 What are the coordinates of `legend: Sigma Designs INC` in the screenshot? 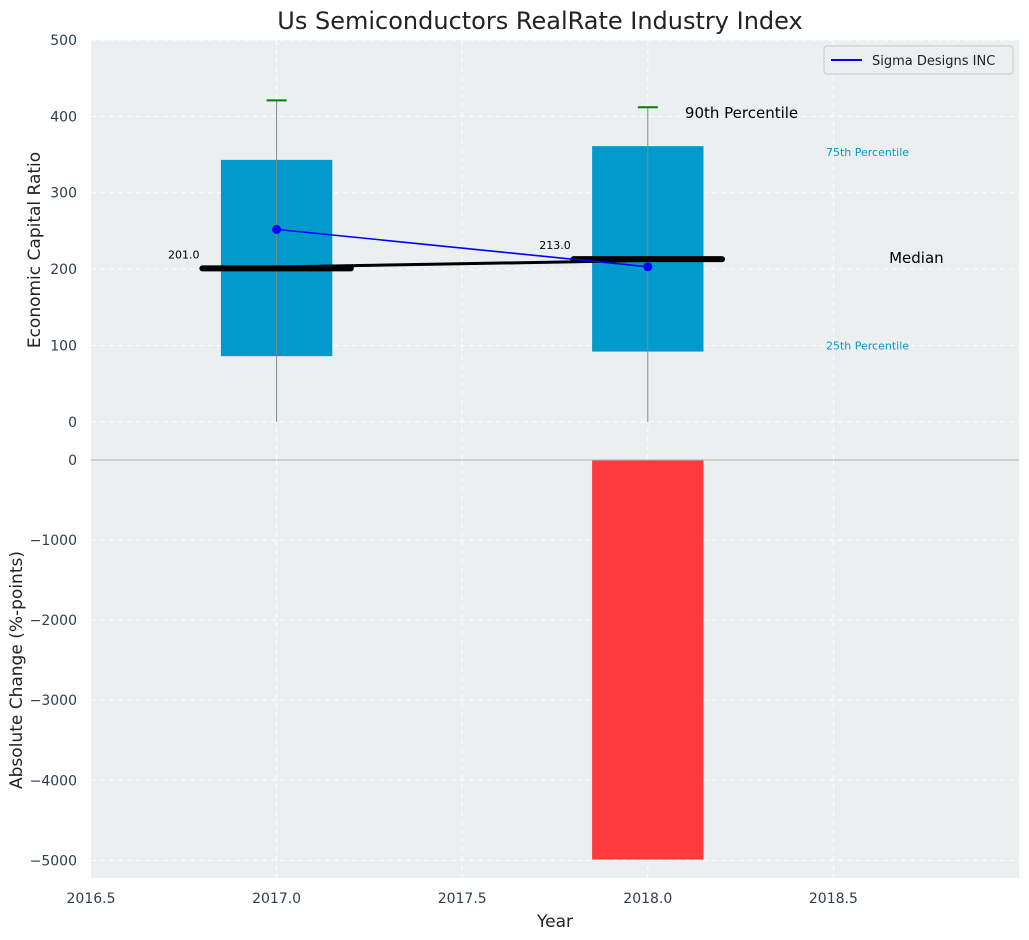 It's located at (918, 60).